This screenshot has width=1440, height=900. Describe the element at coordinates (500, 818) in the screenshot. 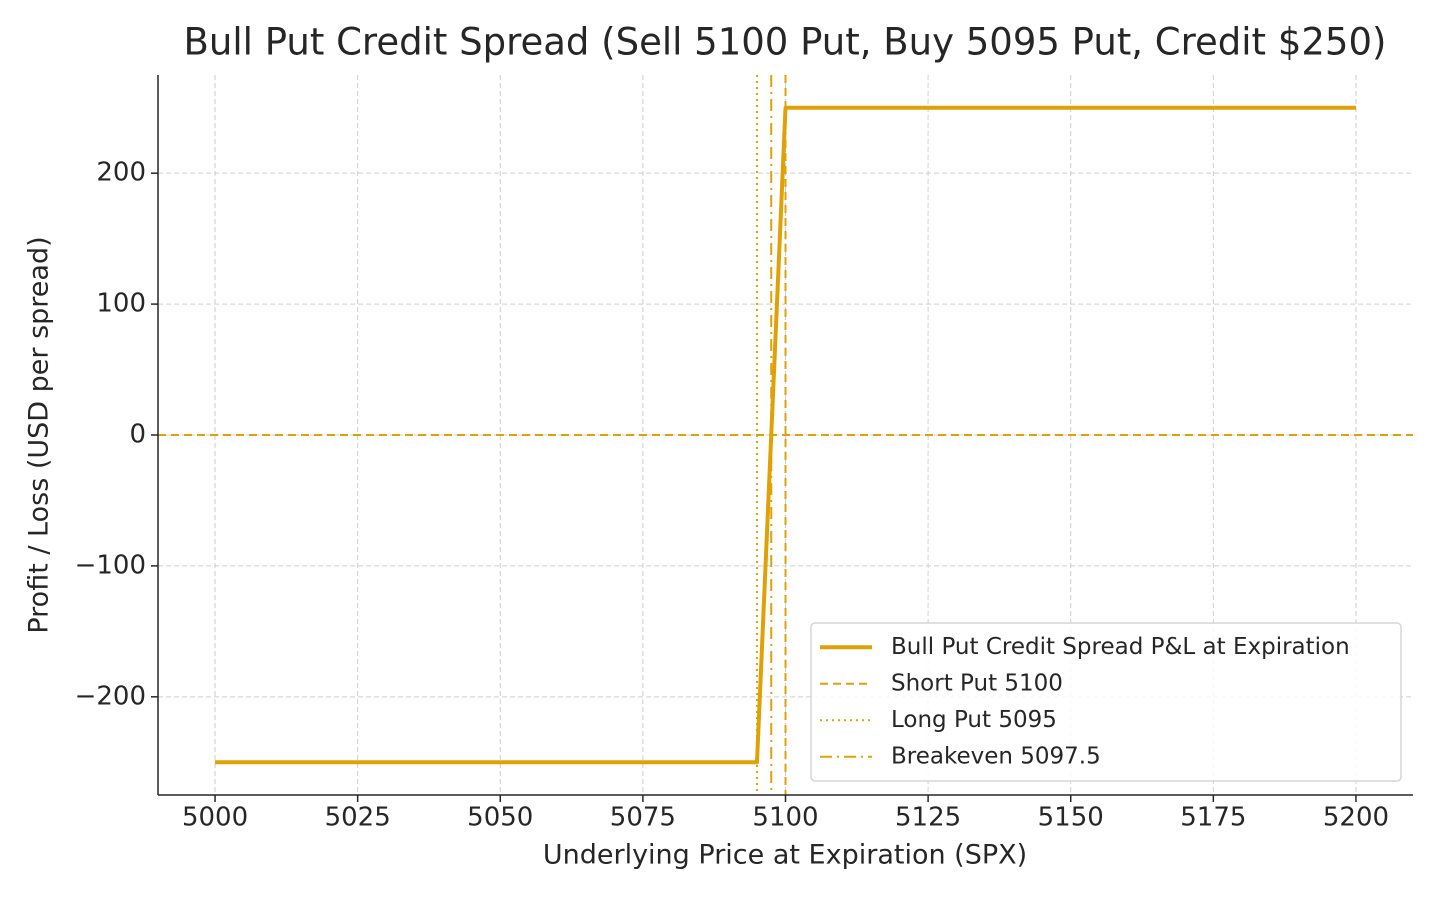

I see `x-tick-label: 5050` at that location.